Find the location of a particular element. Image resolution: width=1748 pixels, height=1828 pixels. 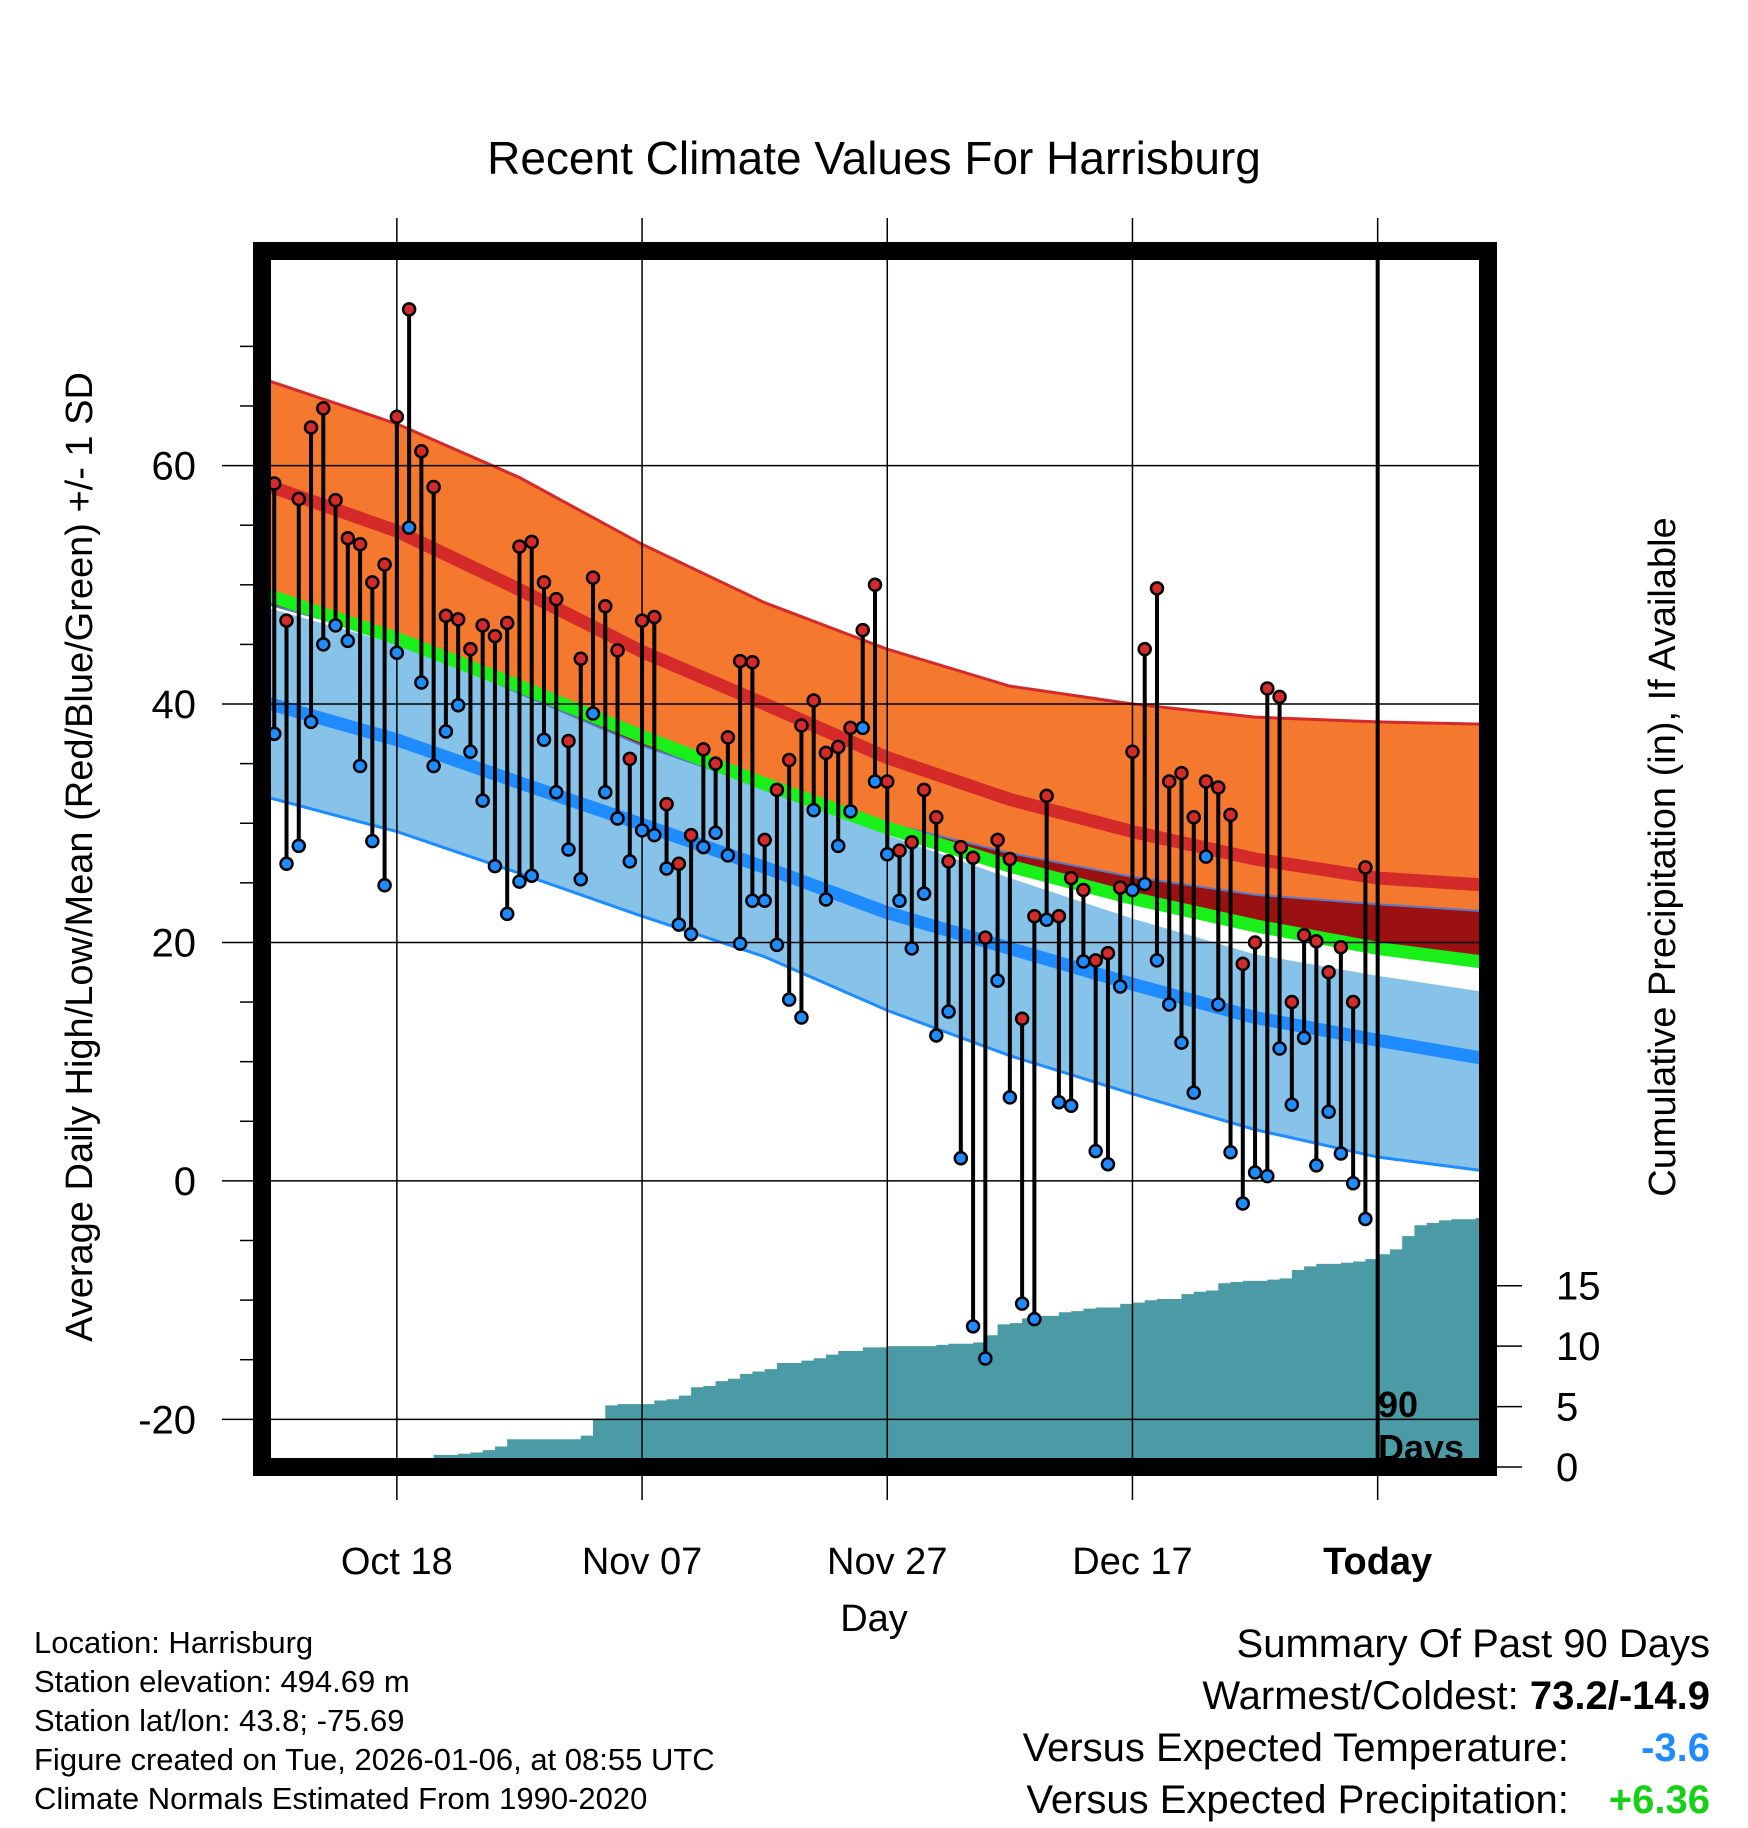

x-tick-label: Oct 18 is located at coordinates (397, 1562).